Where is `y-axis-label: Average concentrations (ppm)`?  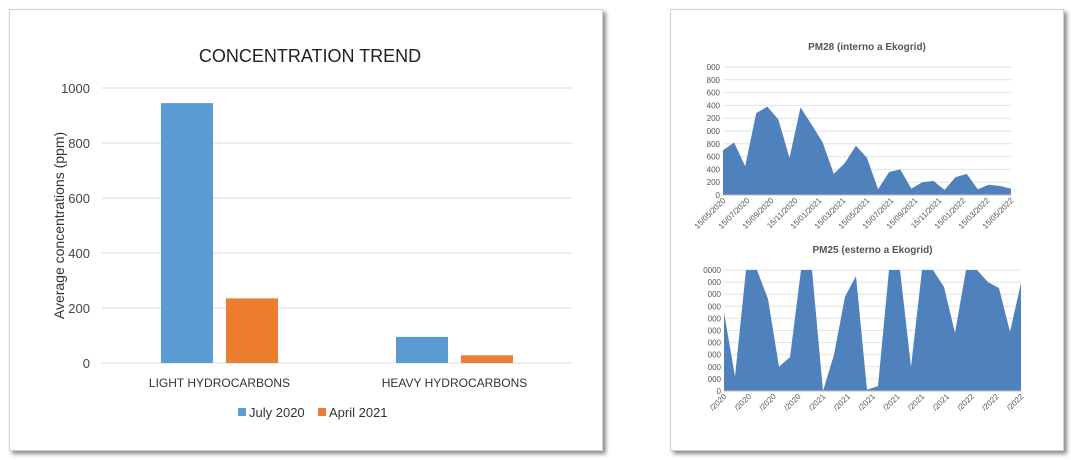 y-axis-label: Average concentrations (ppm) is located at coordinates (59, 225).